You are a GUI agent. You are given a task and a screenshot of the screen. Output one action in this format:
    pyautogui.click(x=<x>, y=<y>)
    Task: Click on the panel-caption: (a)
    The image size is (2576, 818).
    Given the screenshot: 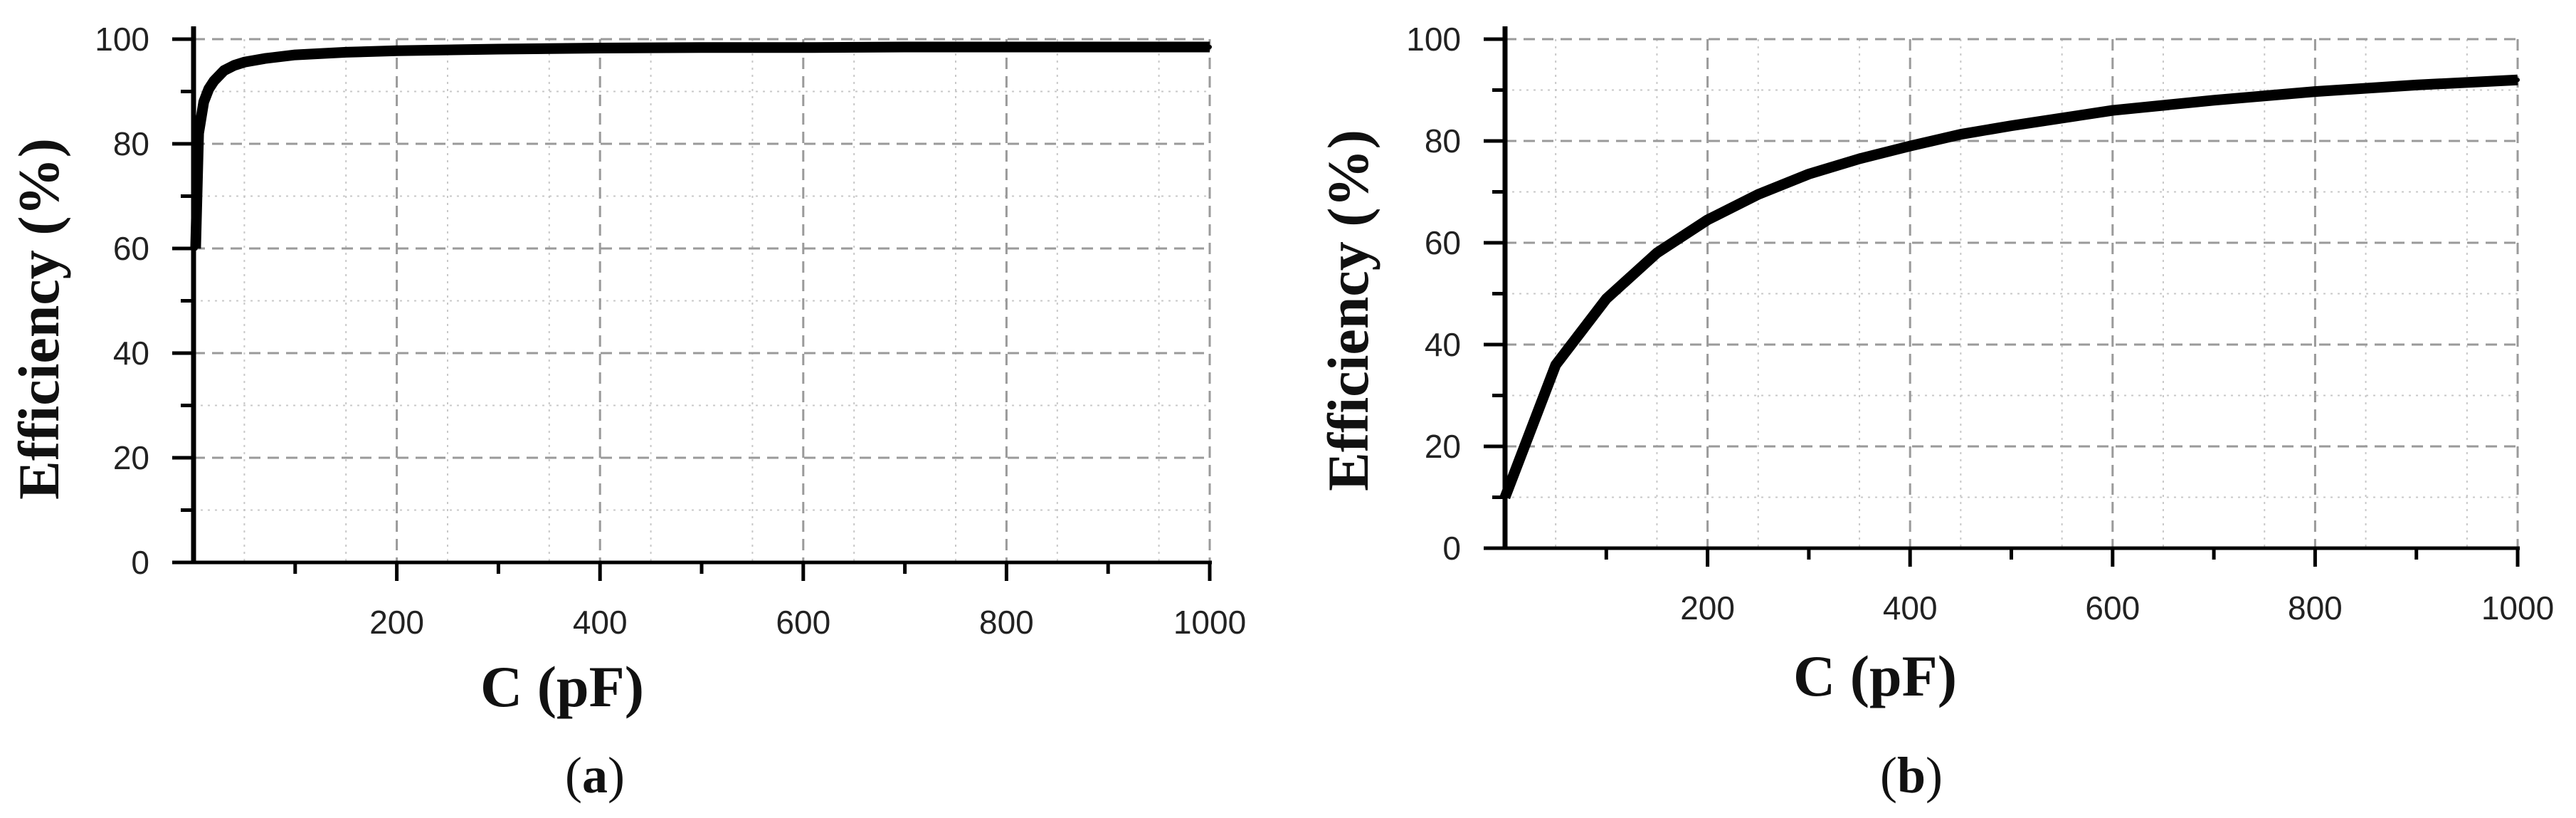 What is the action you would take?
    pyautogui.click(x=595, y=776)
    